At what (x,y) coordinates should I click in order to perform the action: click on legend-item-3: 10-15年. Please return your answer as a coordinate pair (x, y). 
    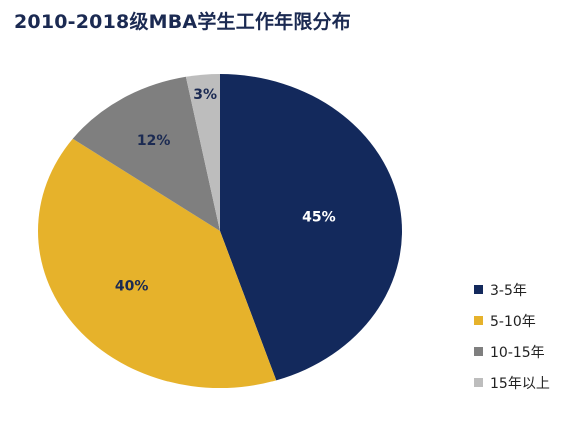
    Looking at the image, I should click on (512, 352).